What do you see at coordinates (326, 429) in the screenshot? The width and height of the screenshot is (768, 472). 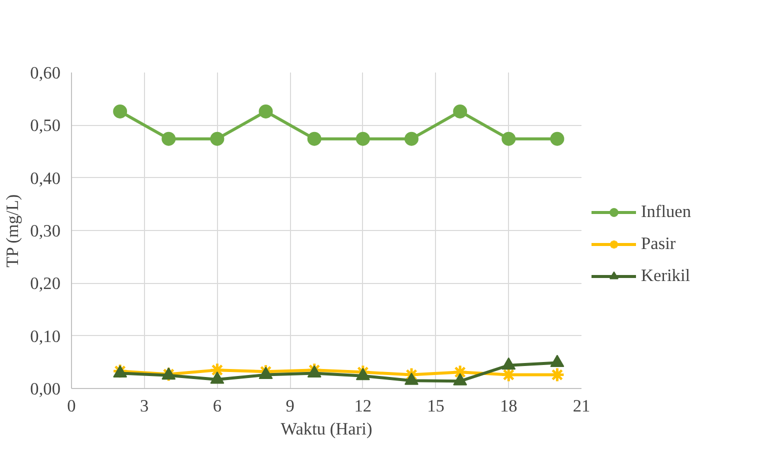 I see `x-axis-title: Waktu (Hari)` at bounding box center [326, 429].